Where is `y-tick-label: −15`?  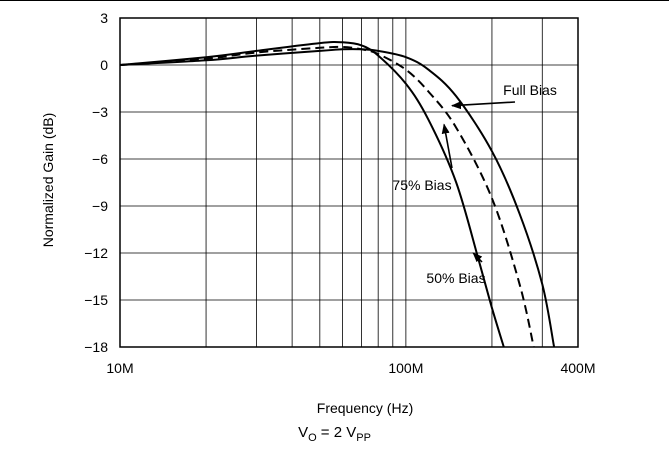
y-tick-label: −15 is located at coordinates (96, 300).